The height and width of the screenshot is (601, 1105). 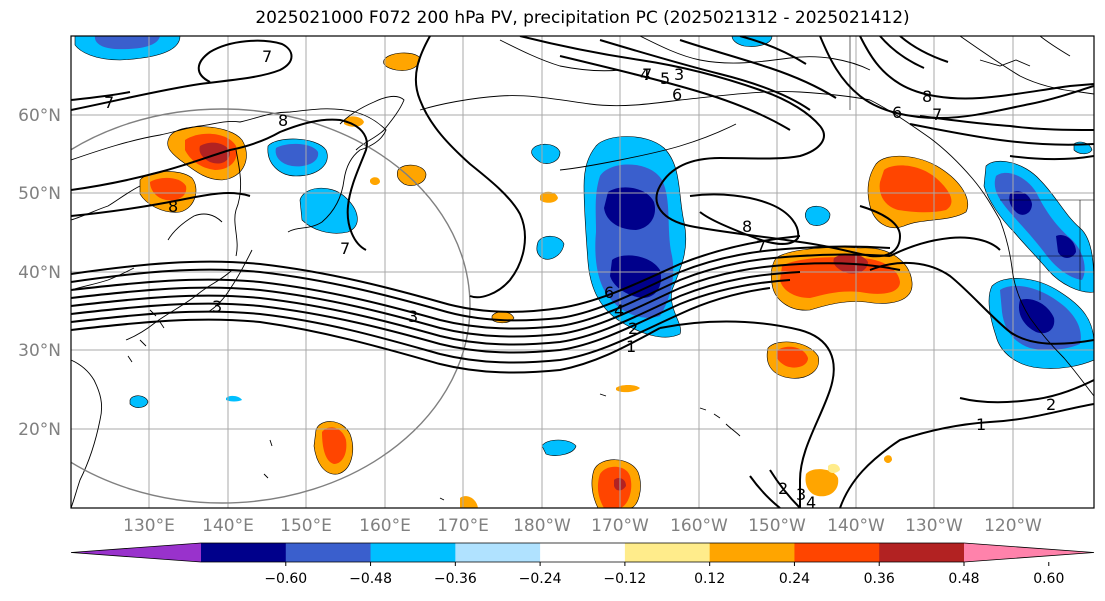 What do you see at coordinates (136, 552) in the screenshot?
I see `colorbar-extend-min` at bounding box center [136, 552].